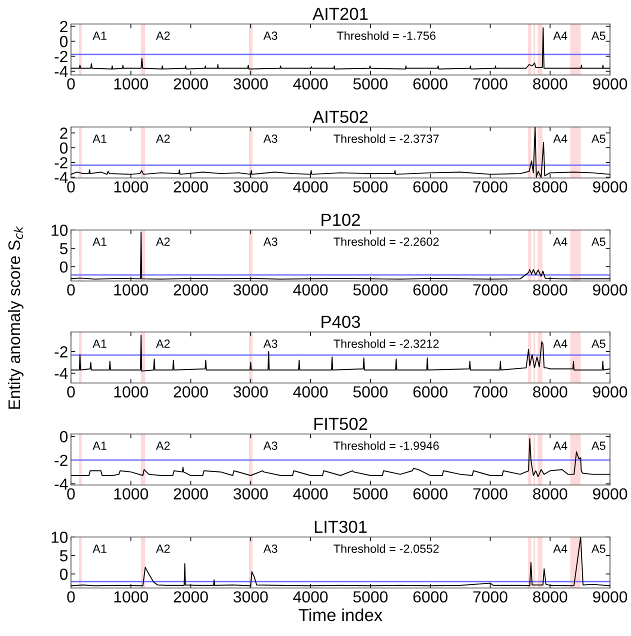 This screenshot has height=636, width=631. What do you see at coordinates (340, 615) in the screenshot?
I see `x-axis-title: Time index` at bounding box center [340, 615].